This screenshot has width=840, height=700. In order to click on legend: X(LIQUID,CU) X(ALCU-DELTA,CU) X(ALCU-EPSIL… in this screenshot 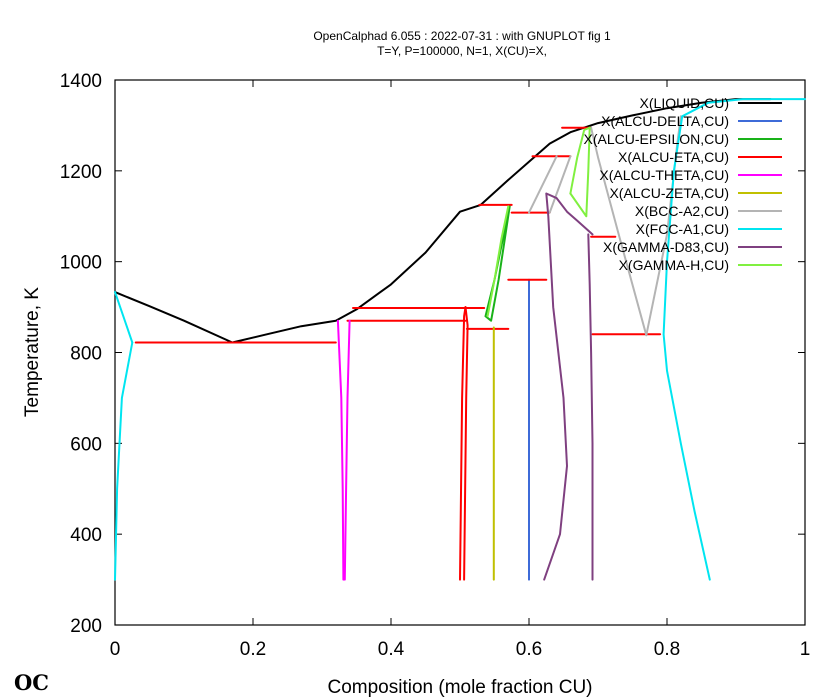, I will do `click(683, 184)`.